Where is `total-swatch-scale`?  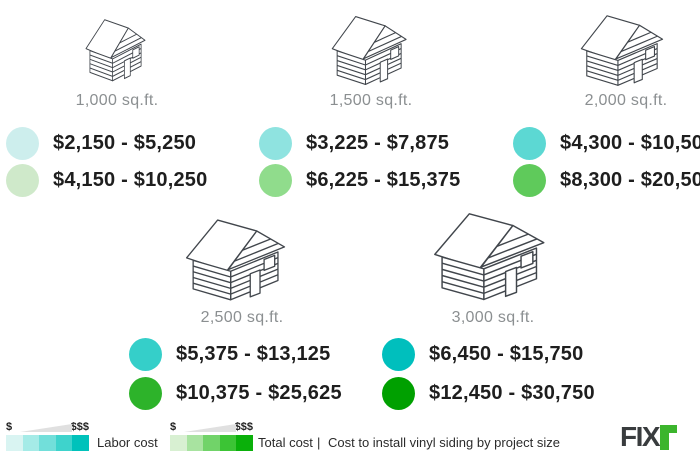 total-swatch-scale is located at coordinates (211, 443).